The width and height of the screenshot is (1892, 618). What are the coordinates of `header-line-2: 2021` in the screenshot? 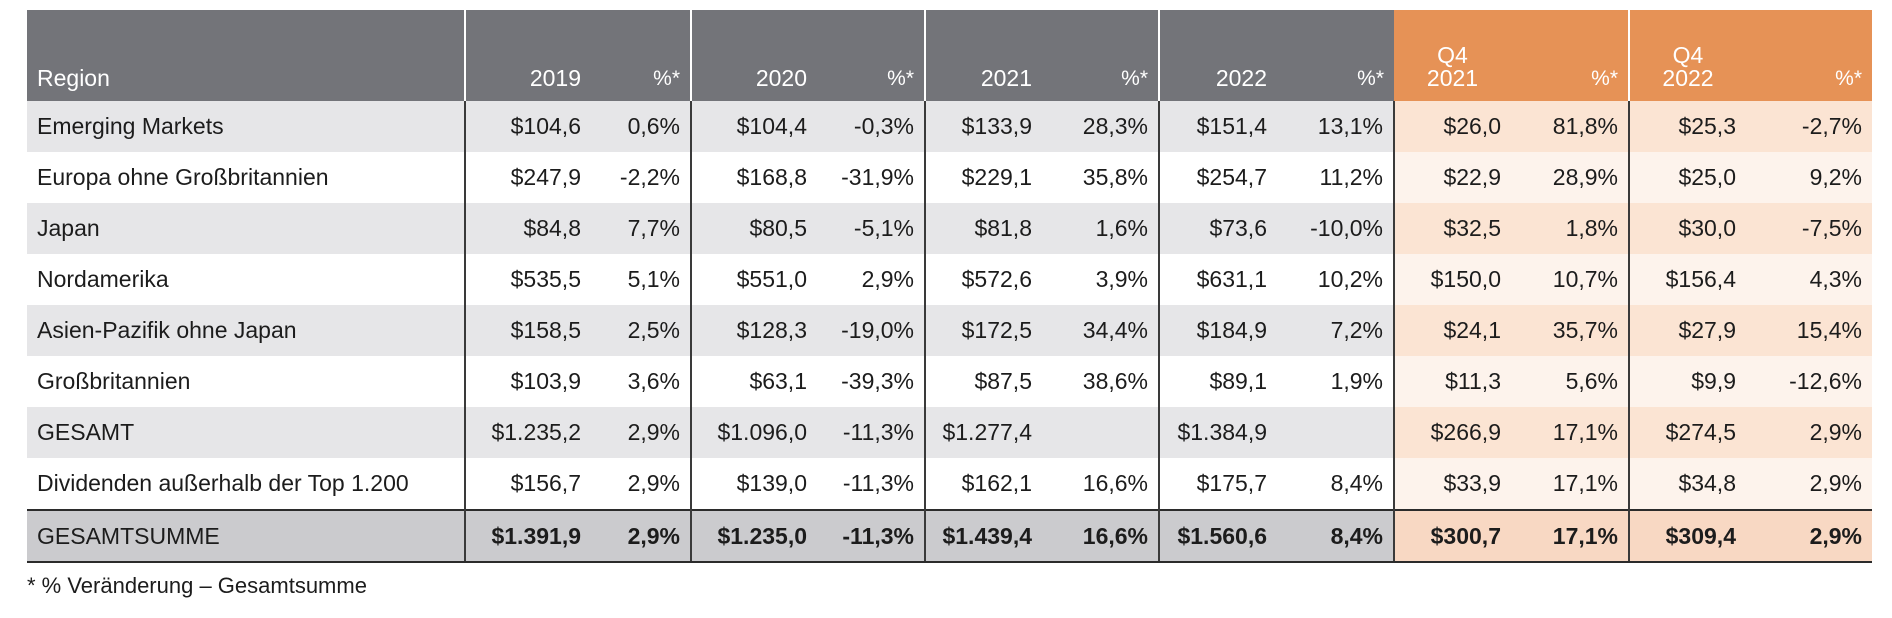 It's located at (1452, 78).